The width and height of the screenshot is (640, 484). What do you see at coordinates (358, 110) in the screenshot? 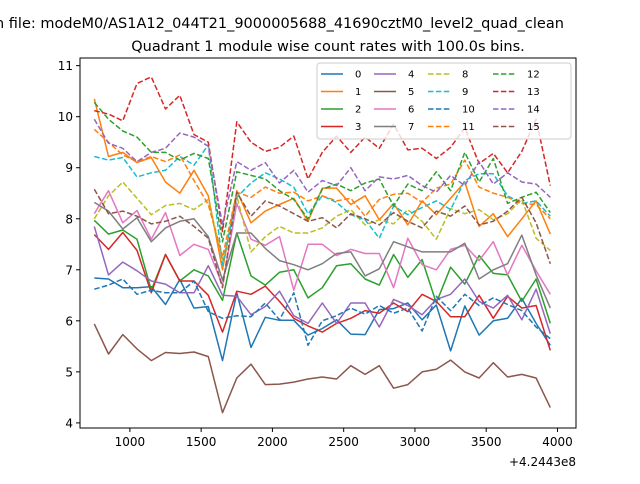
I see `legend-label-2: 2` at bounding box center [358, 110].